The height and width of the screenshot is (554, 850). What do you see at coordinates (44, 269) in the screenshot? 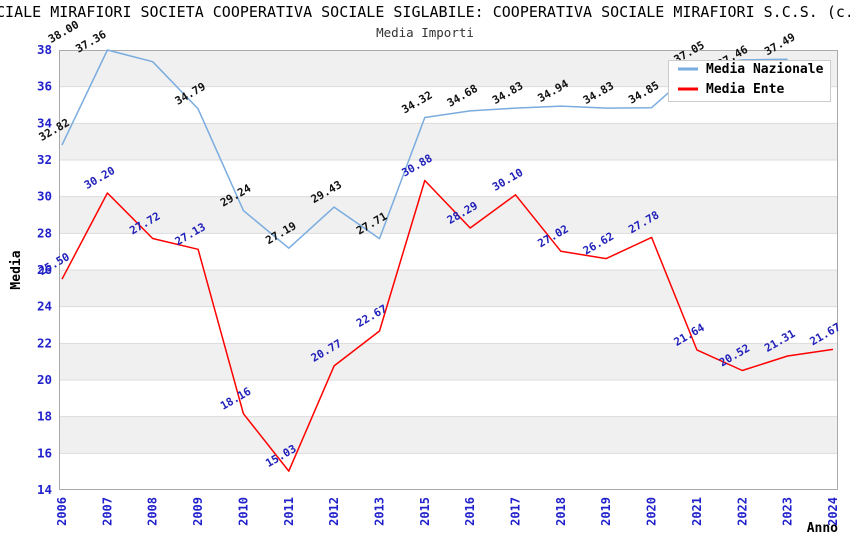
I see `y-tick-label: 26` at bounding box center [44, 269].